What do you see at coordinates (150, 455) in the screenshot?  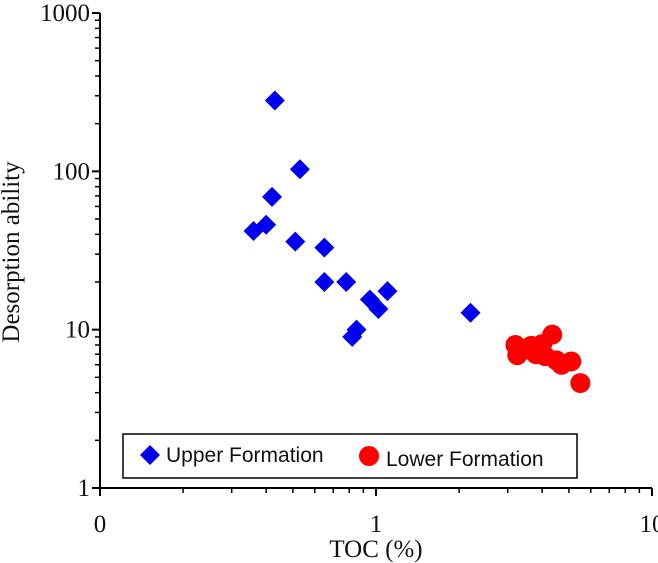 I see `legend-marker-upper-formation` at bounding box center [150, 455].